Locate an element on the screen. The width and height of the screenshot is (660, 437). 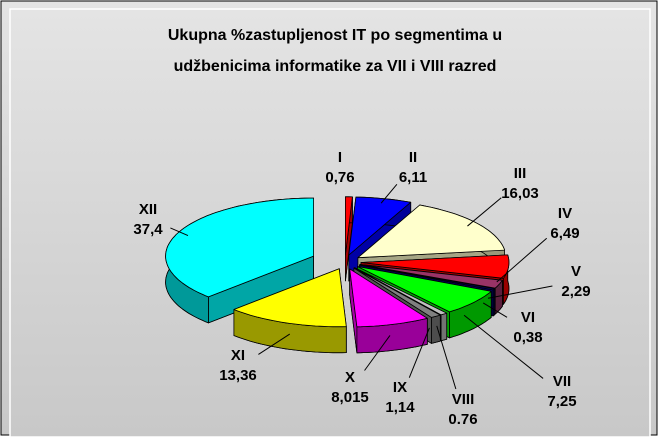
data-label-name: VI is located at coordinates (528, 317).